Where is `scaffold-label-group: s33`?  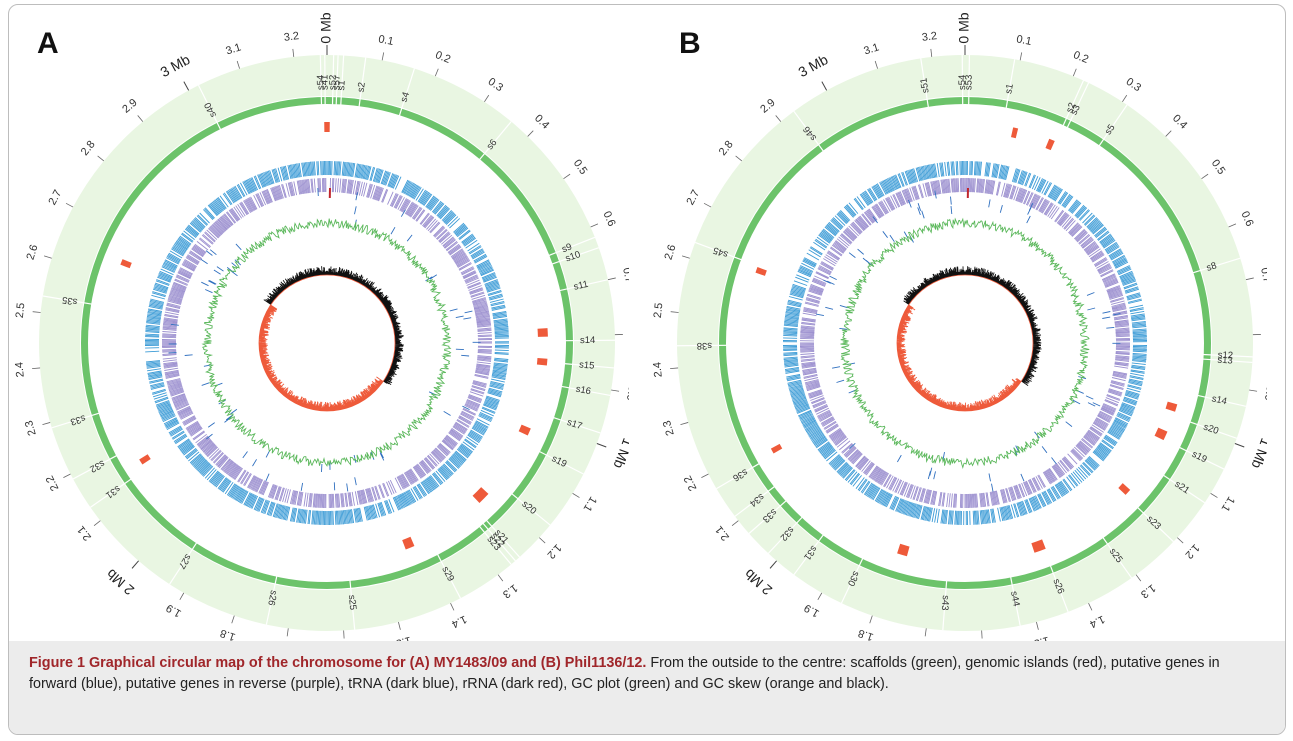
scaffold-label-group: s33 is located at coordinates (78, 419).